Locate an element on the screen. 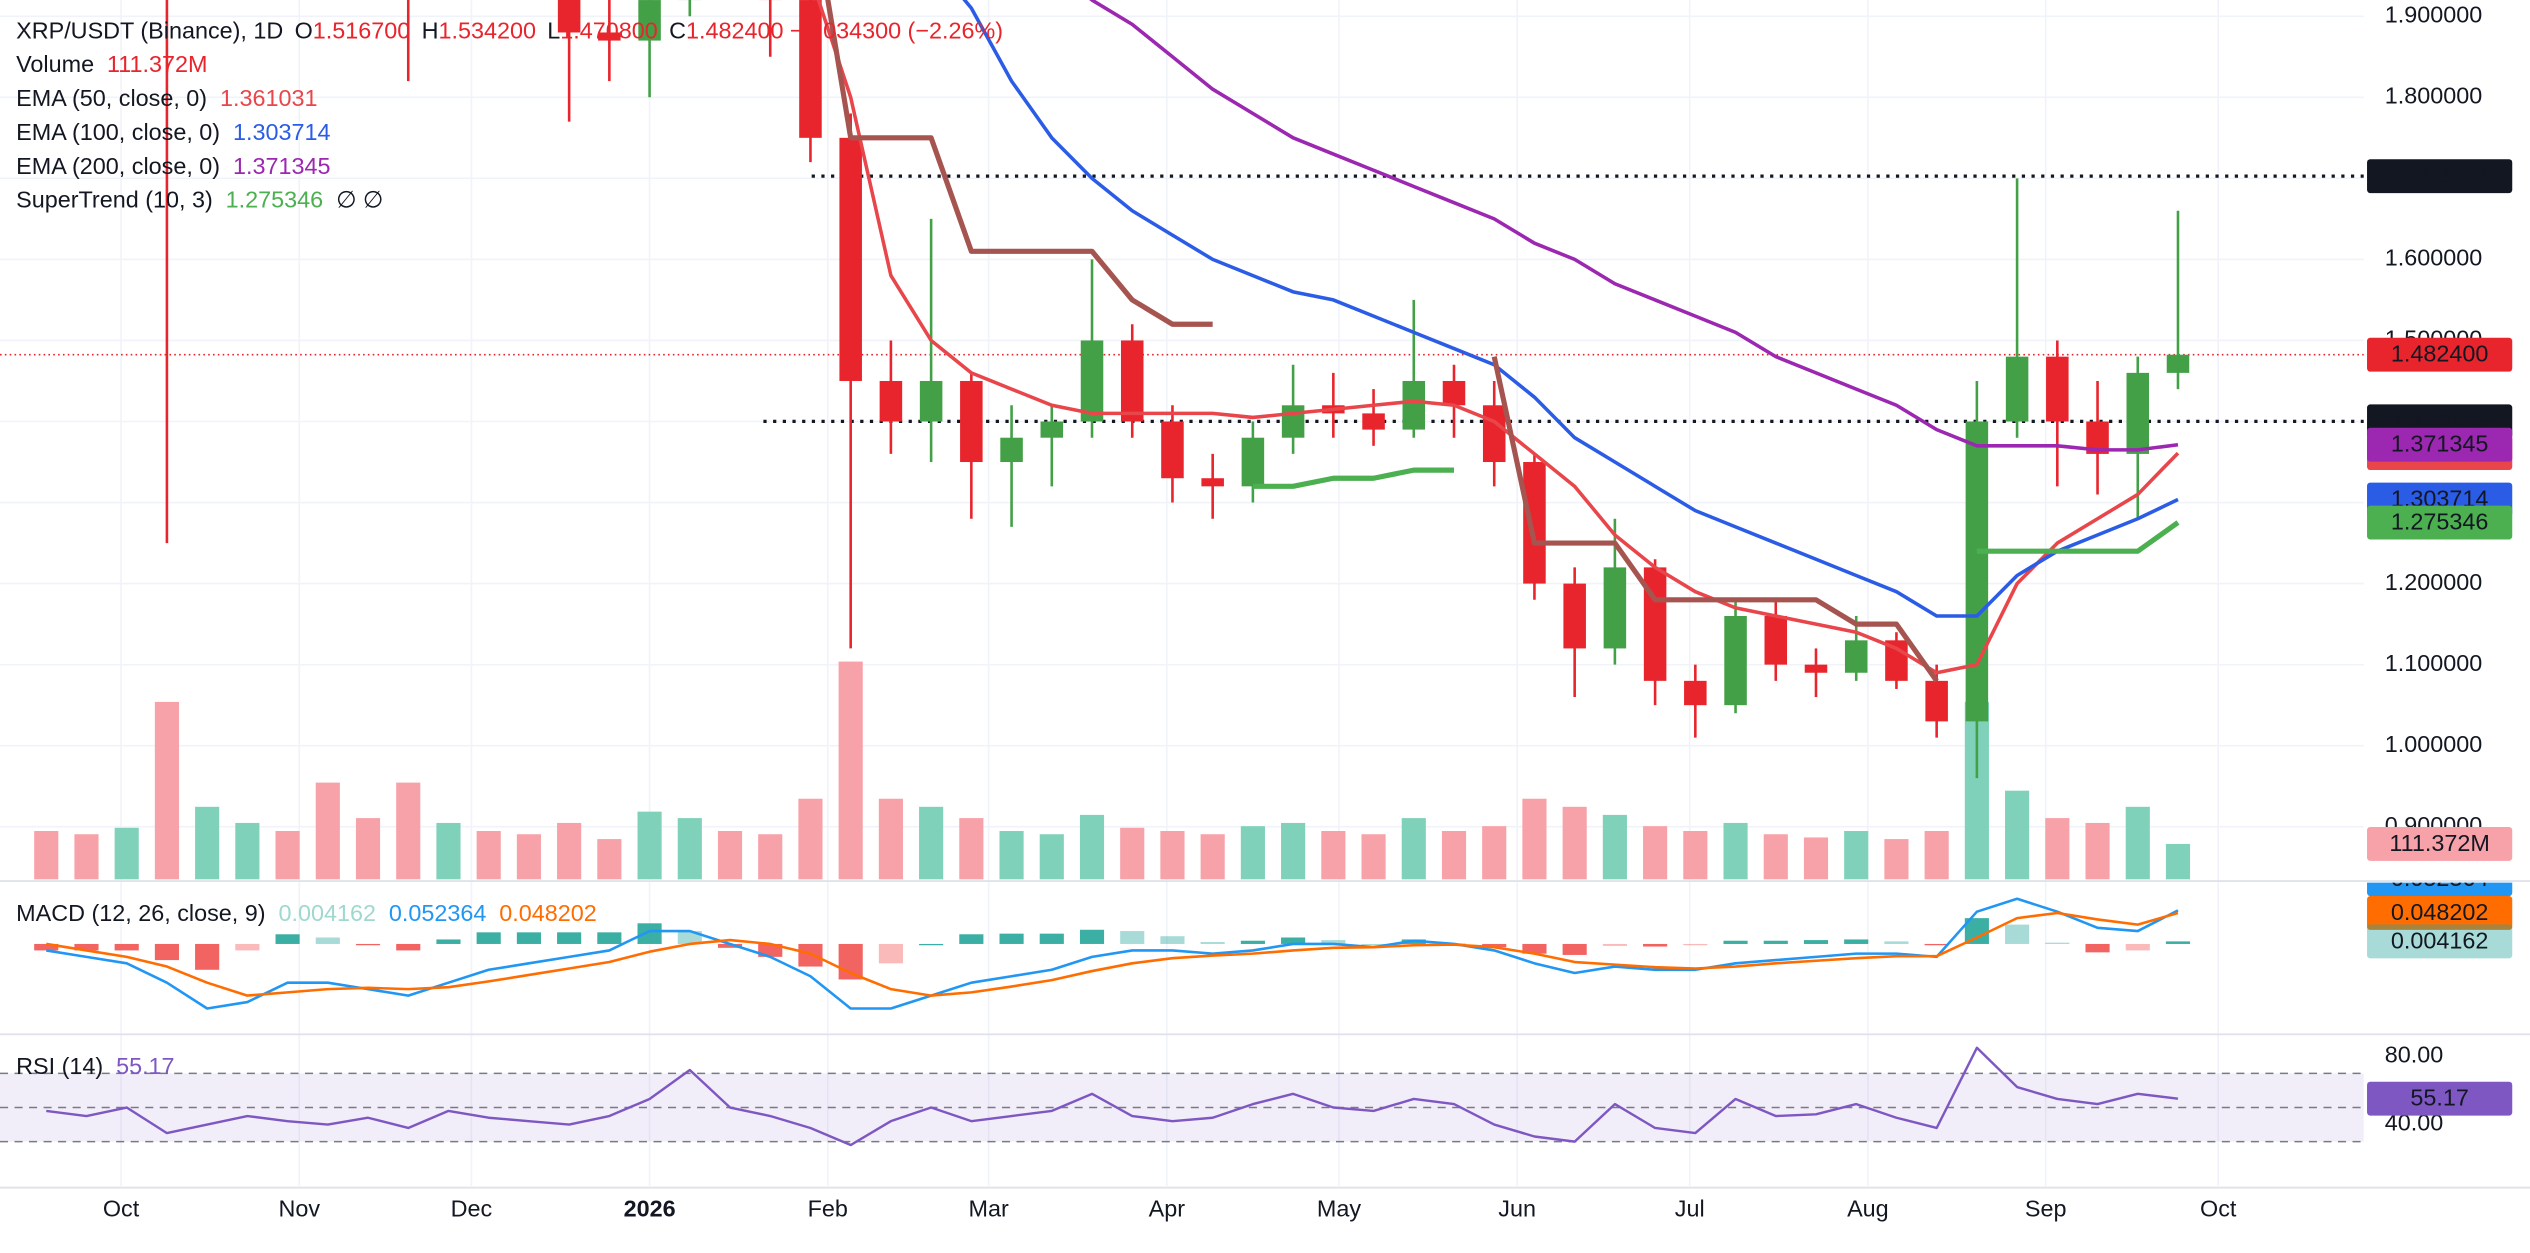 The image size is (2530, 1253). legend-text: −0.034300 (−2.26%) is located at coordinates (896, 30).